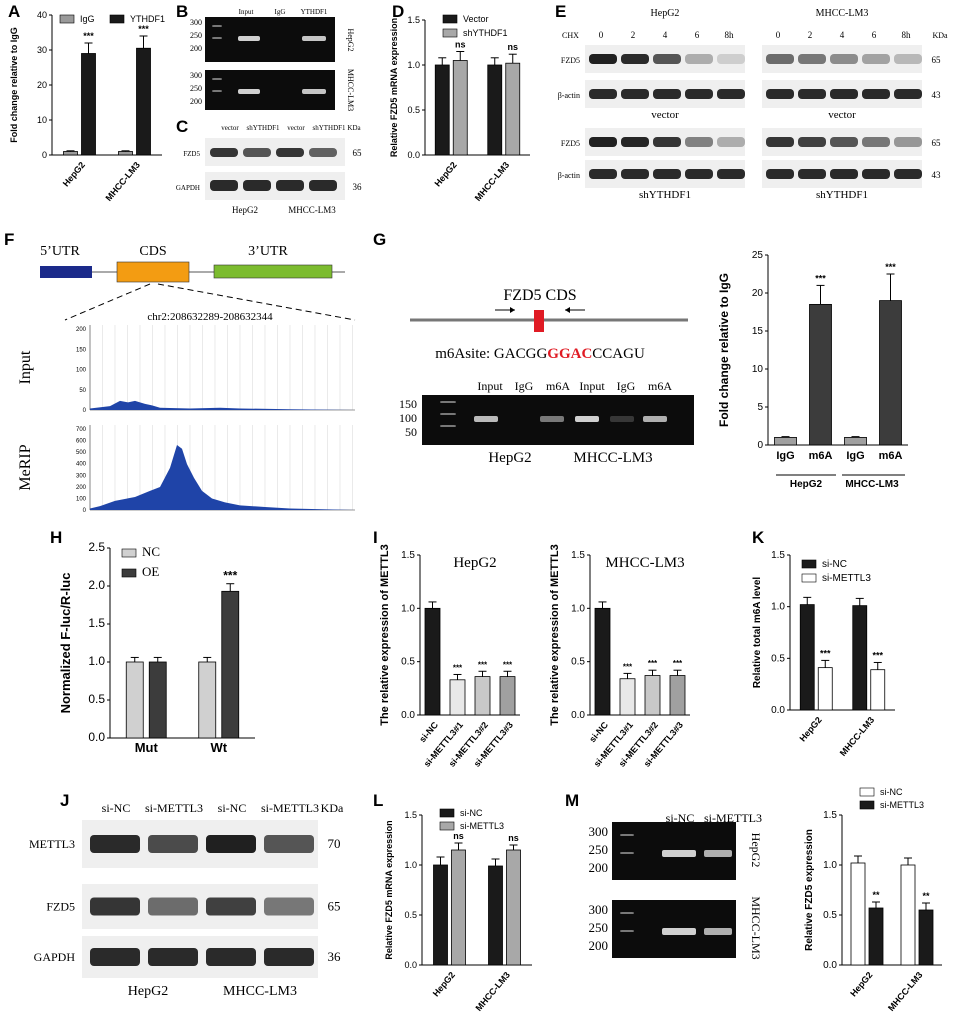 The image size is (953, 1017). Describe the element at coordinates (218, 747) in the screenshot. I see `H-xtick-label: Wt` at that location.